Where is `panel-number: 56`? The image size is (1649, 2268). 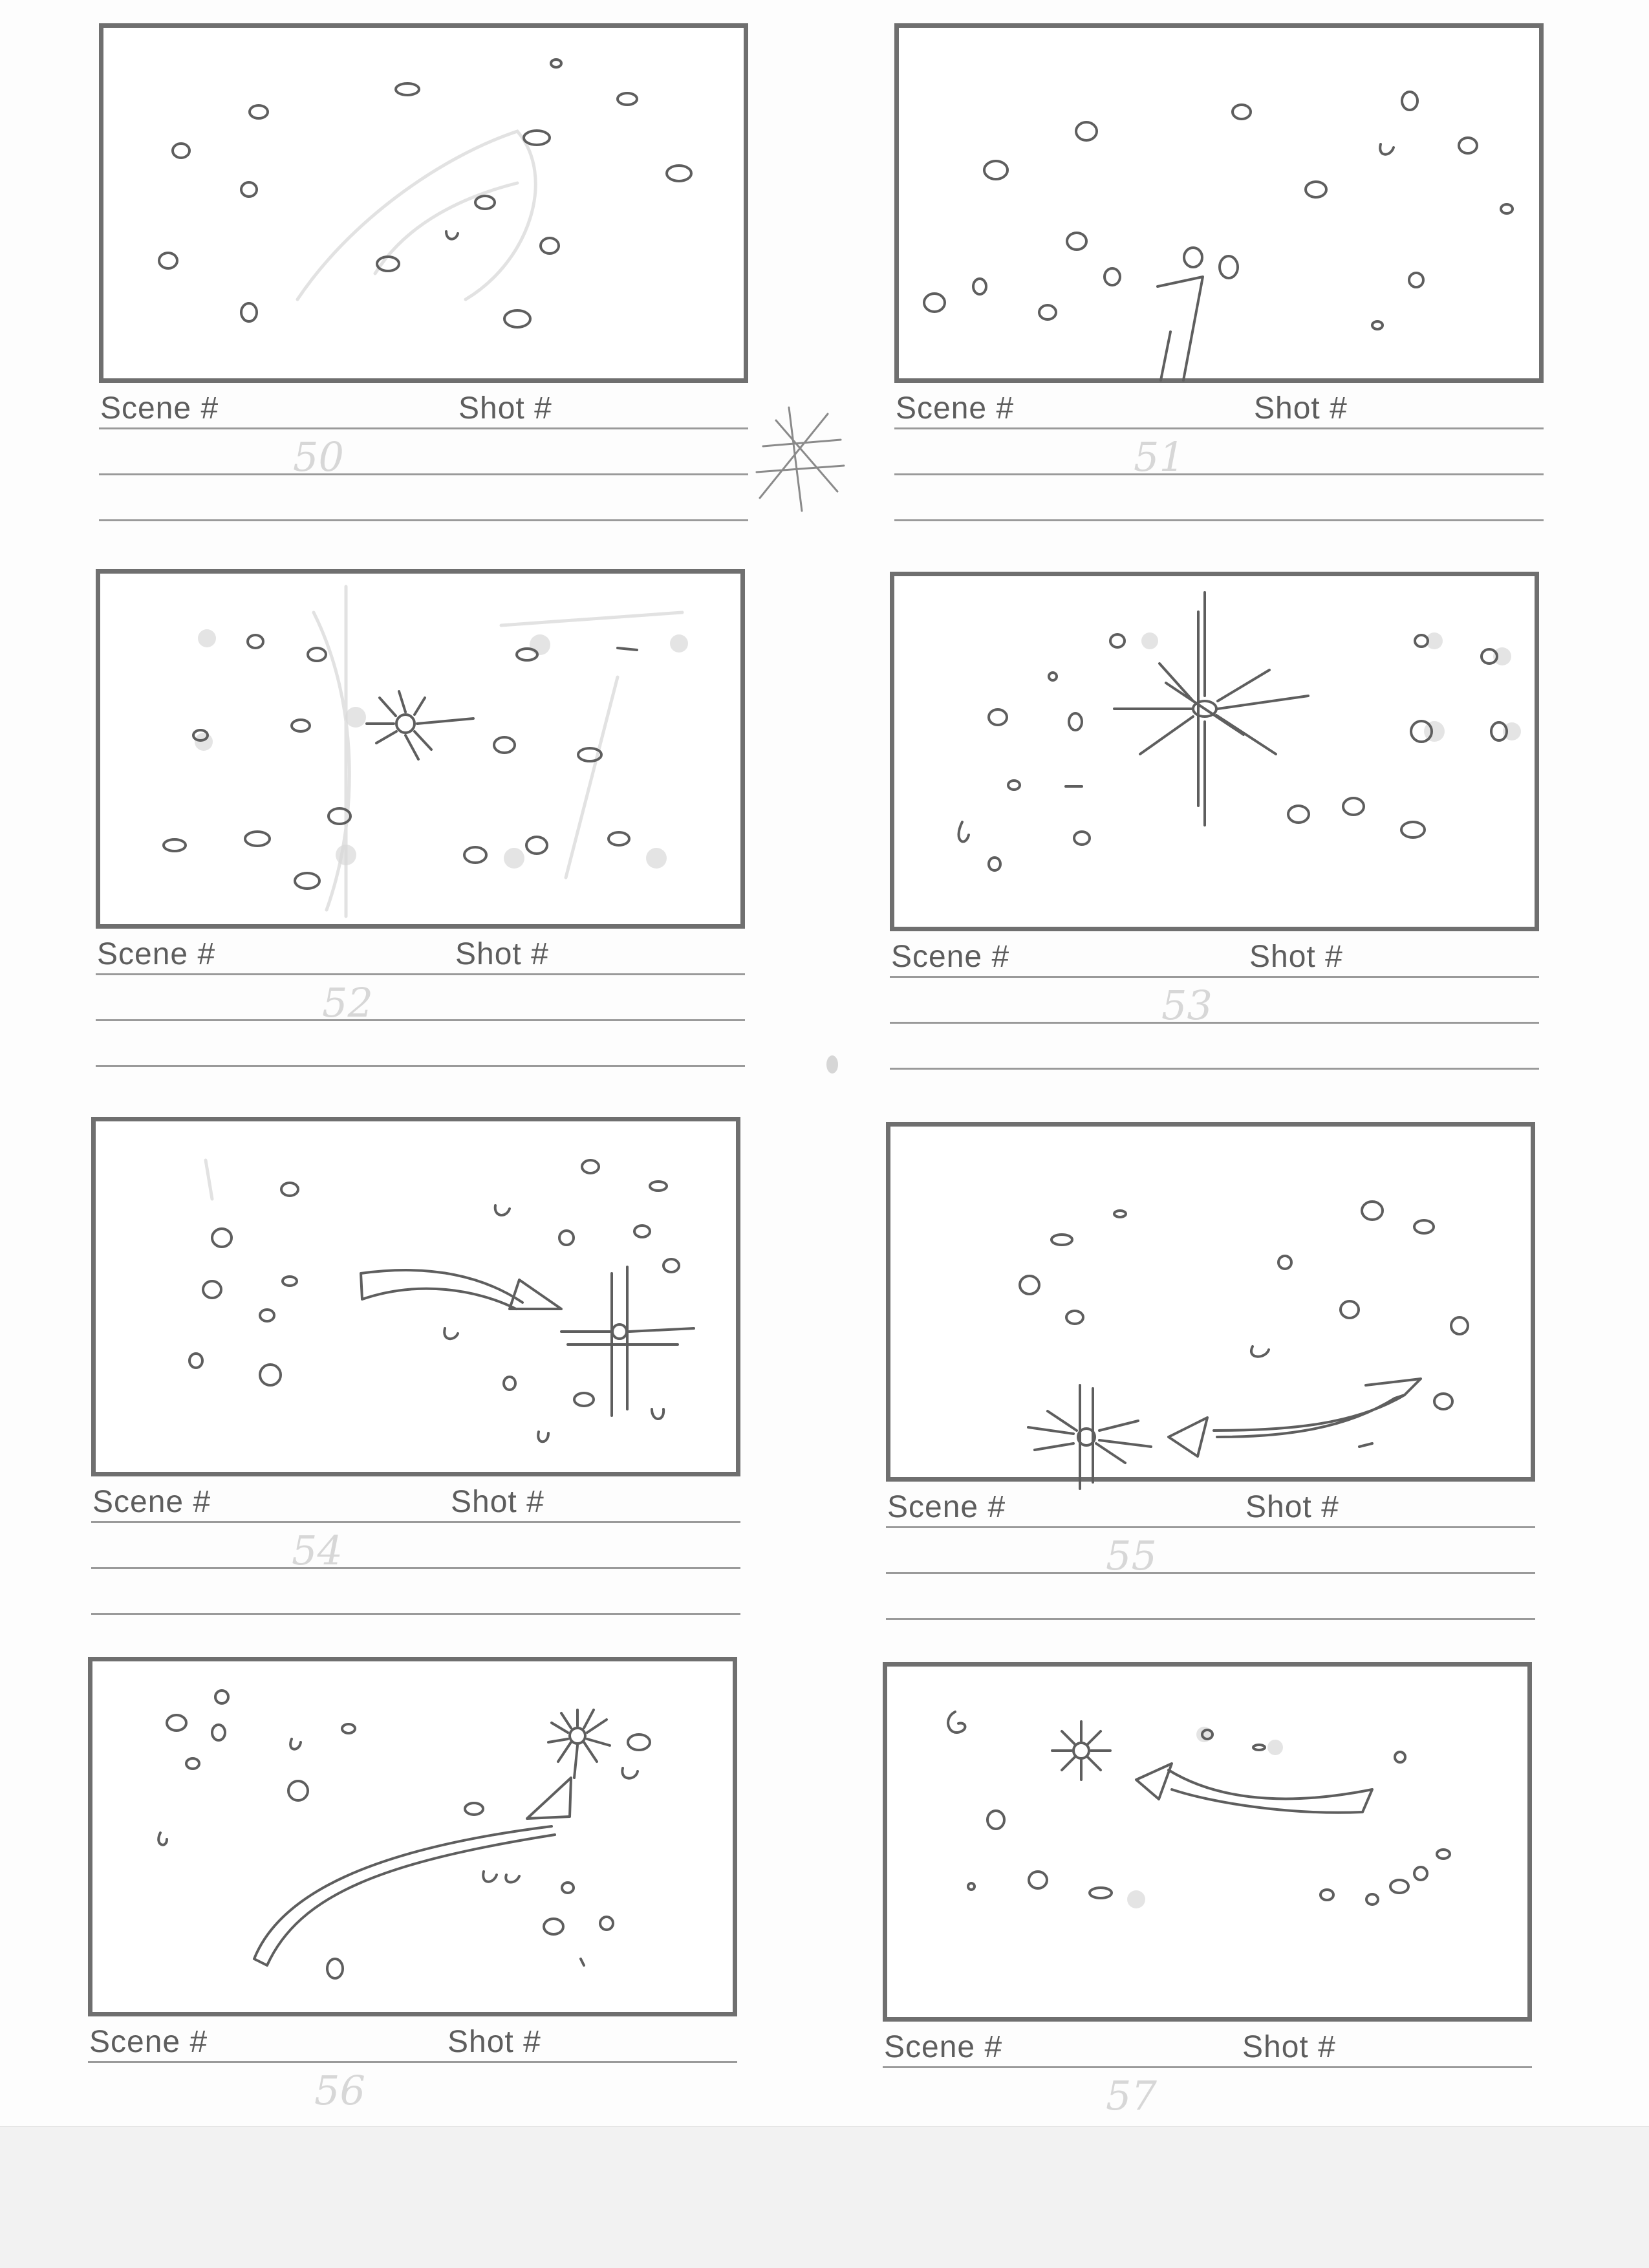 panel-number: 56 is located at coordinates (339, 2090).